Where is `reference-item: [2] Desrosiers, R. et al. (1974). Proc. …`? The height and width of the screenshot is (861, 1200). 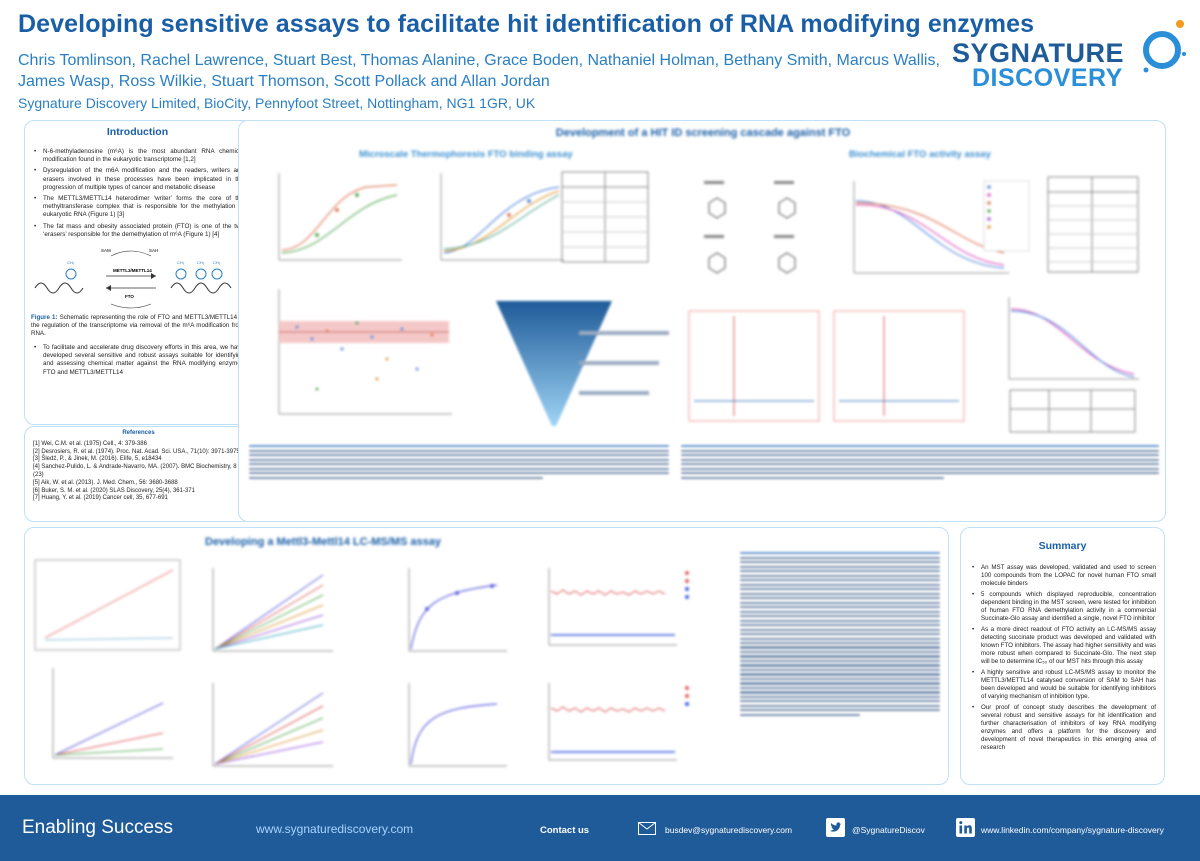 reference-item: [2] Desrosiers, R. et al. (1974). Proc. … is located at coordinates (136, 451).